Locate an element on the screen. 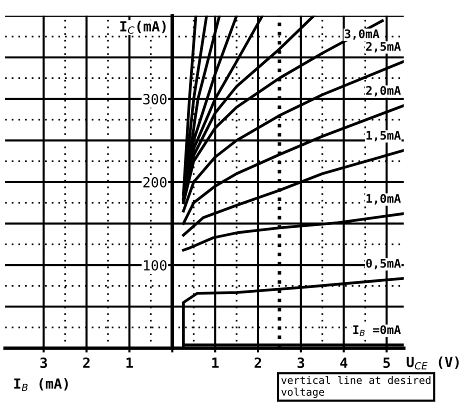 The height and width of the screenshot is (416, 462). y-tick-label: 300 is located at coordinates (155, 99).